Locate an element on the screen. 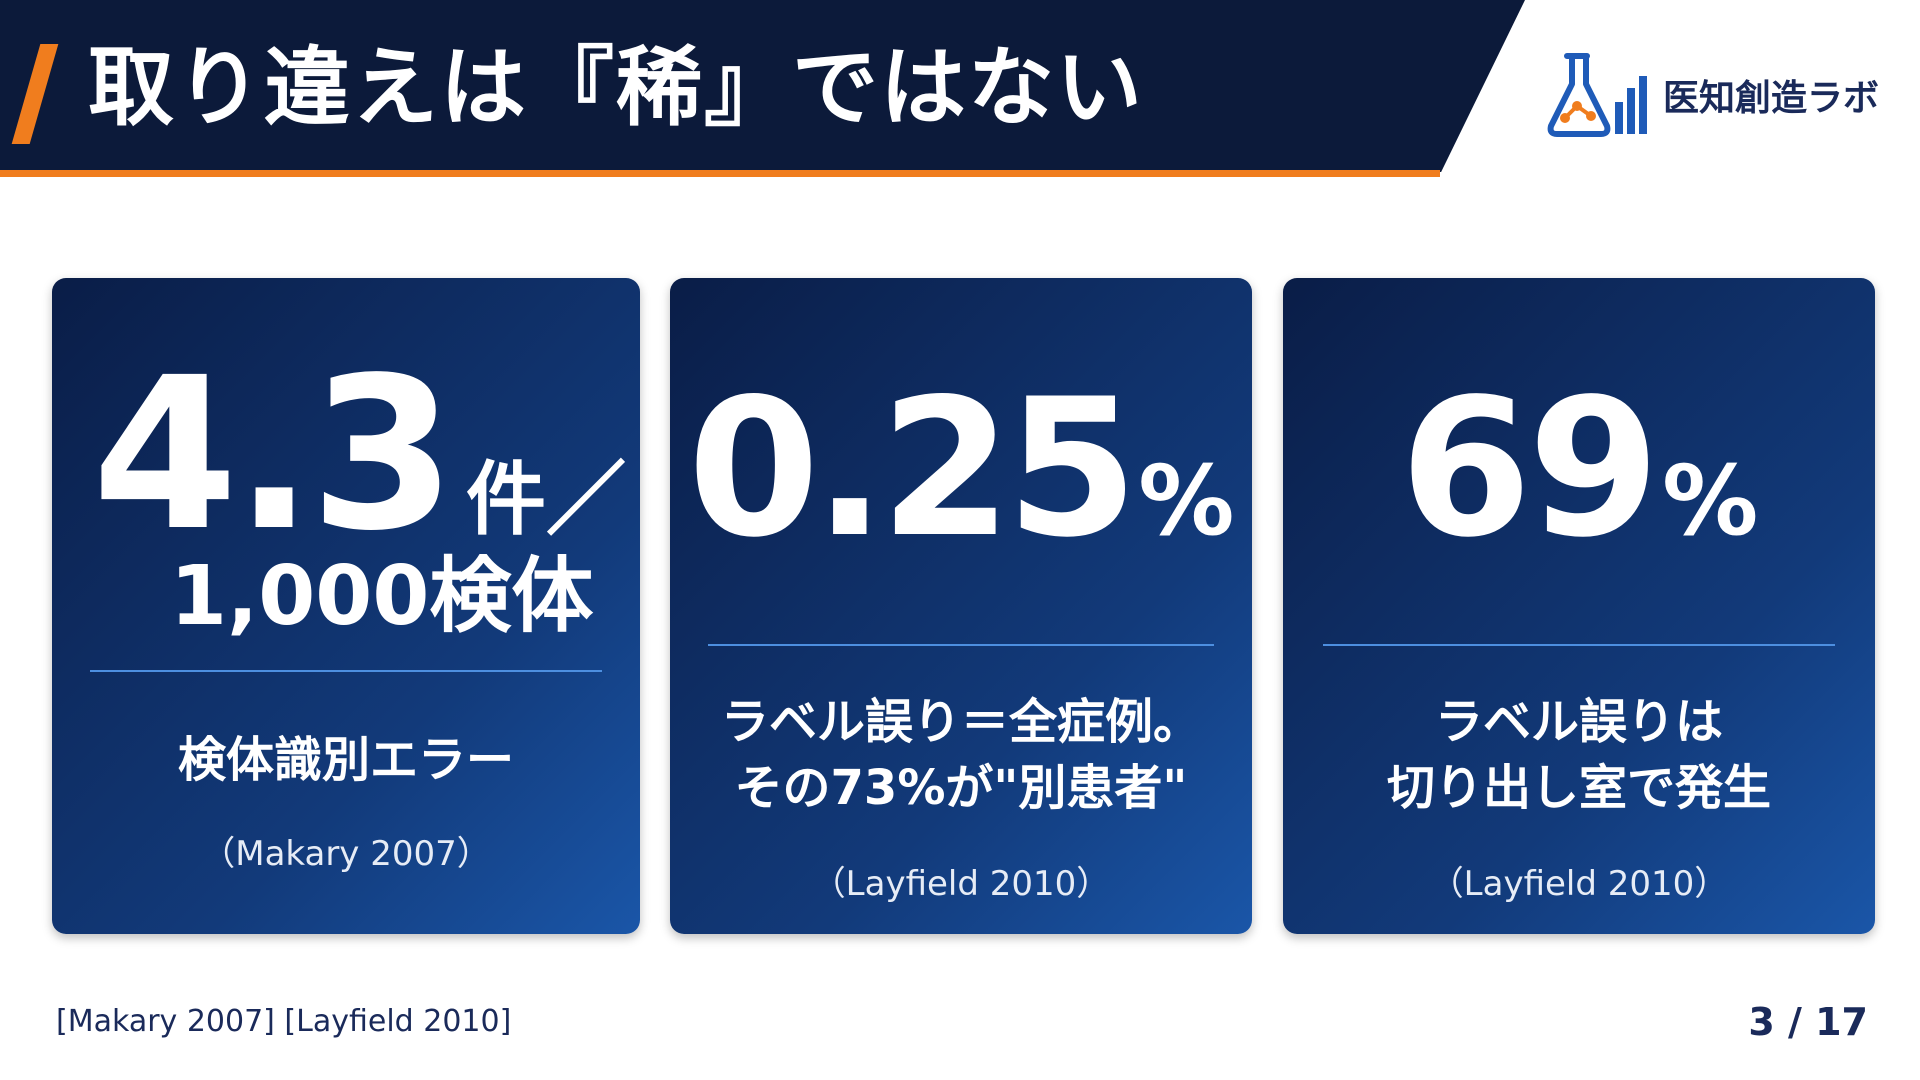  stat-description-line1: ラベル誤りは is located at coordinates (1578, 722).